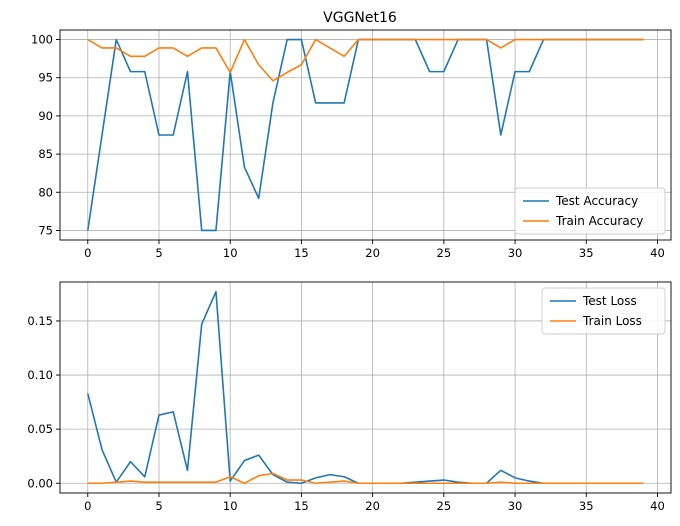 This screenshot has height=526, width=680. Describe the element at coordinates (360, 18) in the screenshot. I see `chart-title: VGGNet16` at that location.